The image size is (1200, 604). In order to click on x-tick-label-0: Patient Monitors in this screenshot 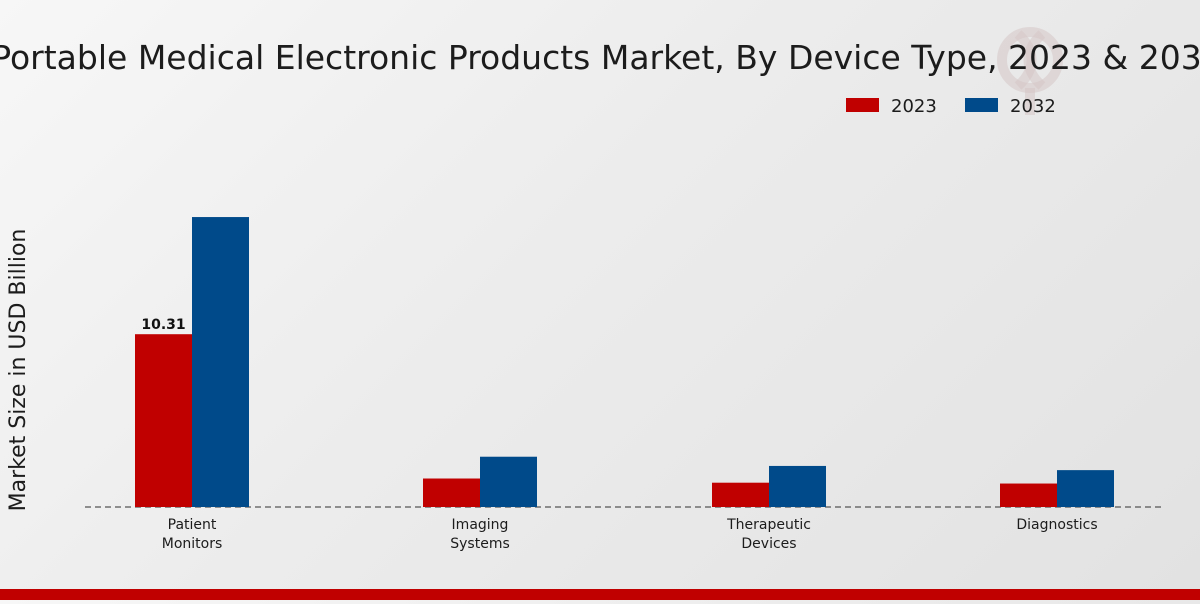, I will do `click(192, 534)`.